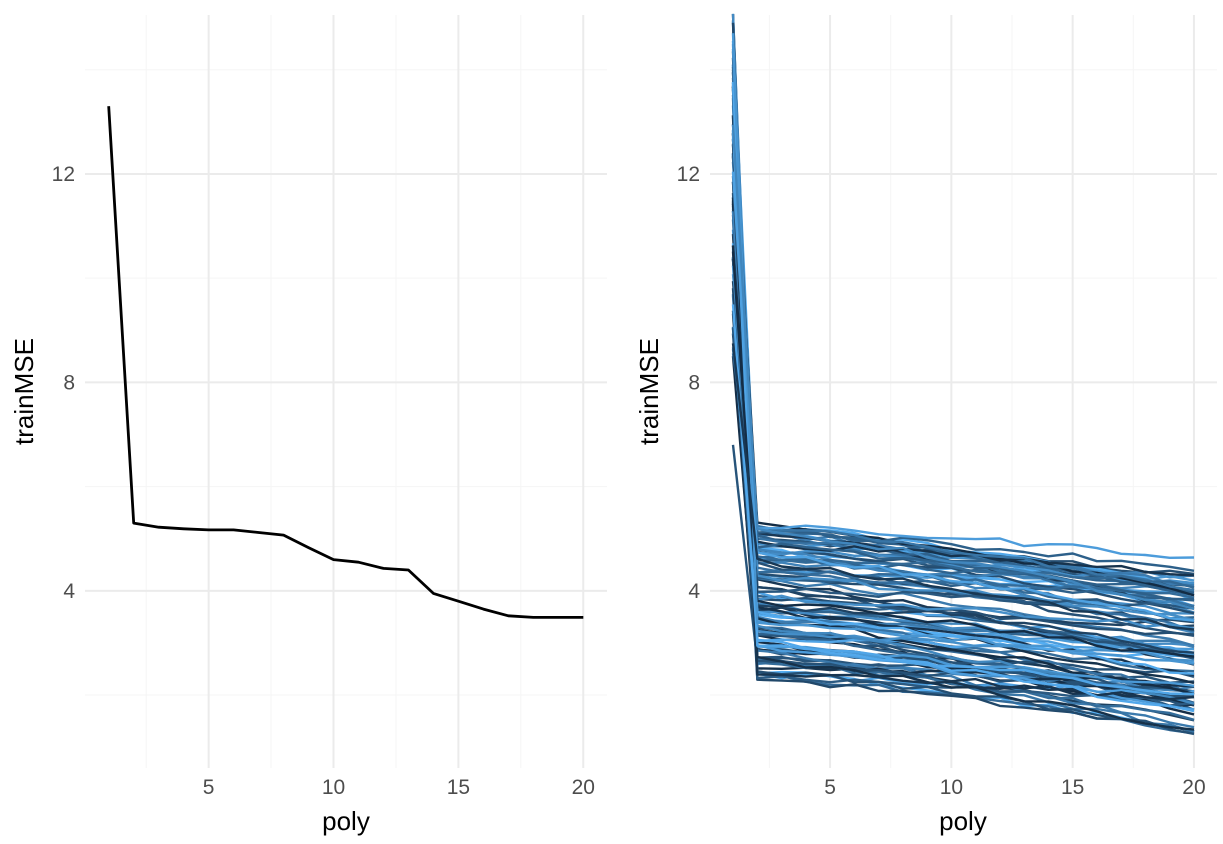 The width and height of the screenshot is (1223, 844). I want to click on left-y-tick-label: 12, so click(63, 174).